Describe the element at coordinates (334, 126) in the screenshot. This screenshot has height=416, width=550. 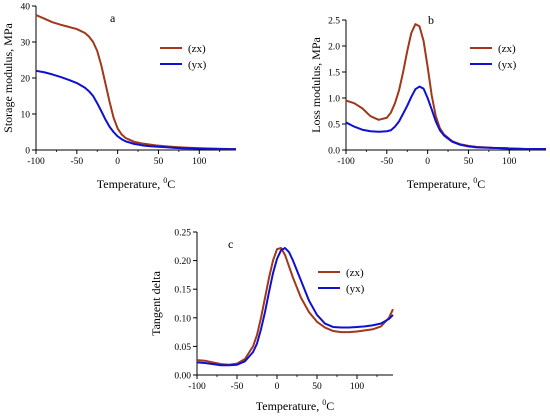
I see `y-tick-label: 0.5` at that location.